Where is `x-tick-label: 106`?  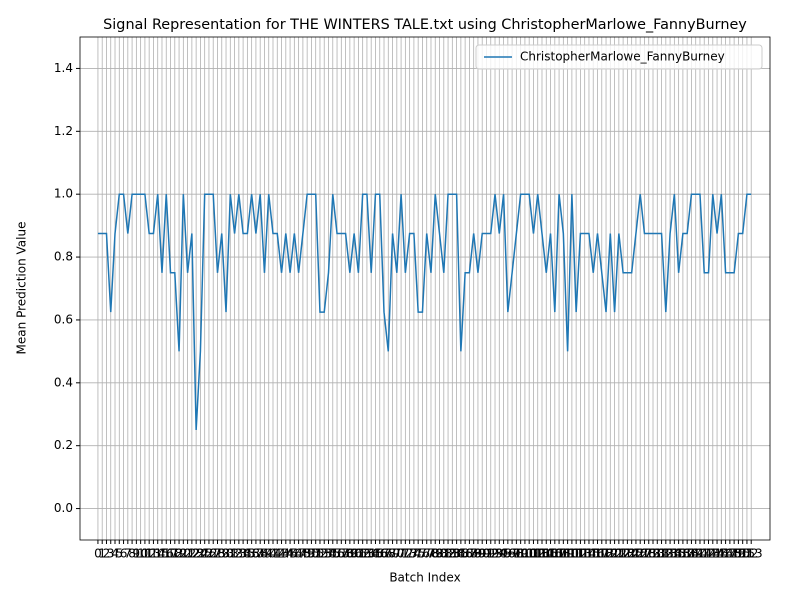
x-tick-label: 106 is located at coordinates (550, 554).